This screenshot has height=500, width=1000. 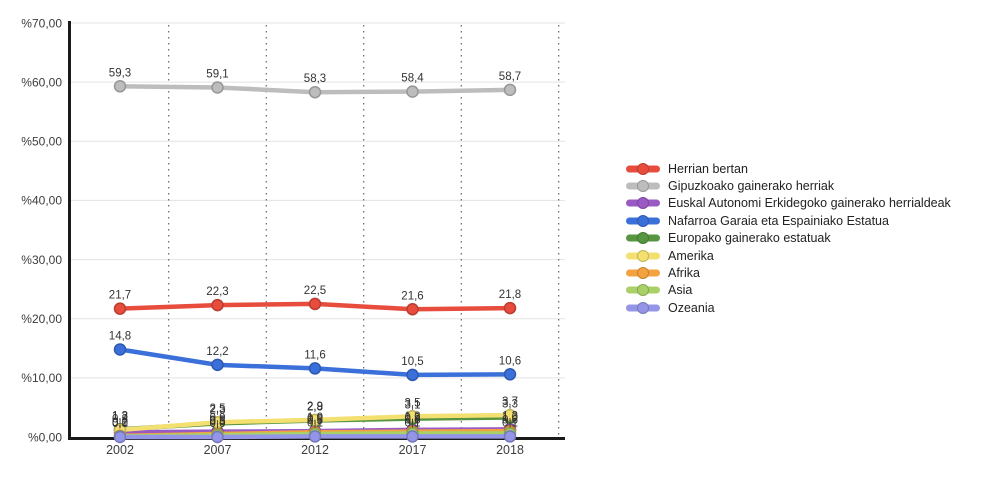 What do you see at coordinates (788, 307) in the screenshot?
I see `legend-item-ozeania: Ozeania` at bounding box center [788, 307].